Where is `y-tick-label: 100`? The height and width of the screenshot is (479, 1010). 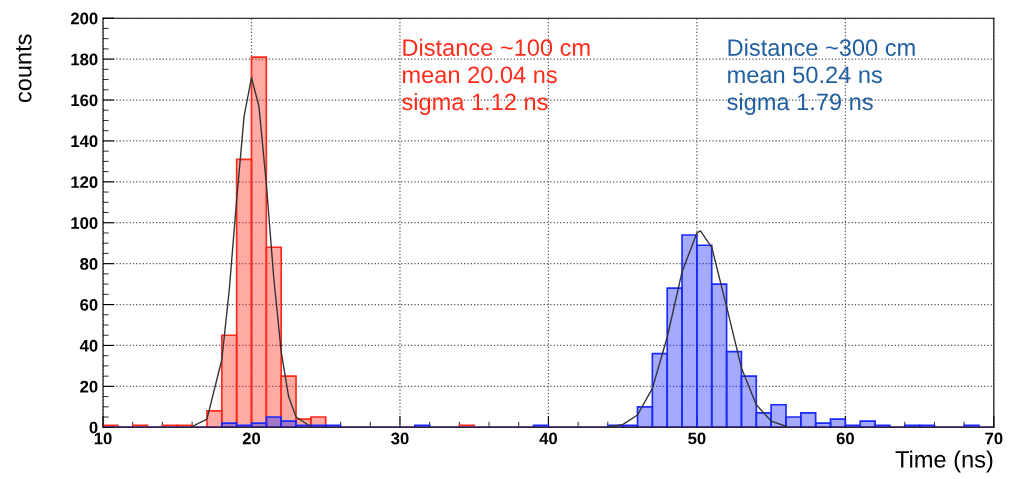 y-tick-label: 100 is located at coordinates (84, 223).